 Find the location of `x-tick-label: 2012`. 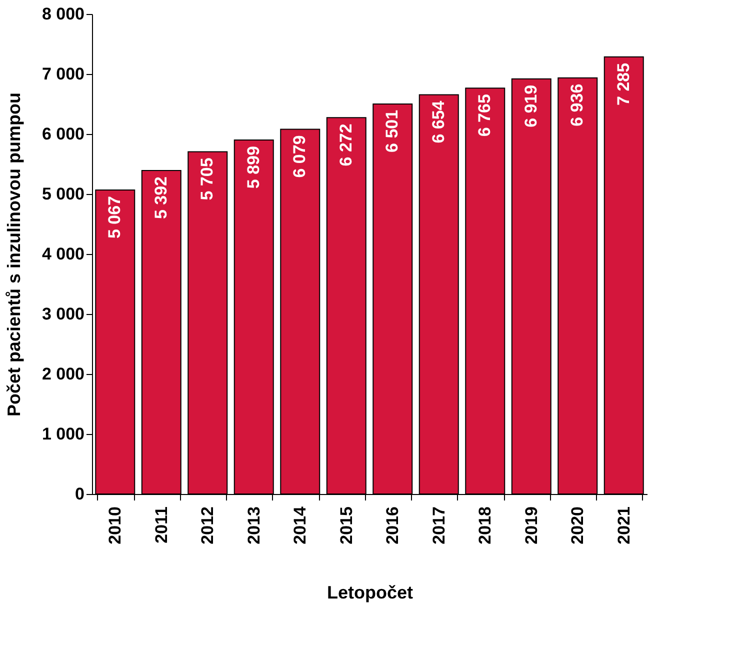

x-tick-label: 2012 is located at coordinates (208, 525).